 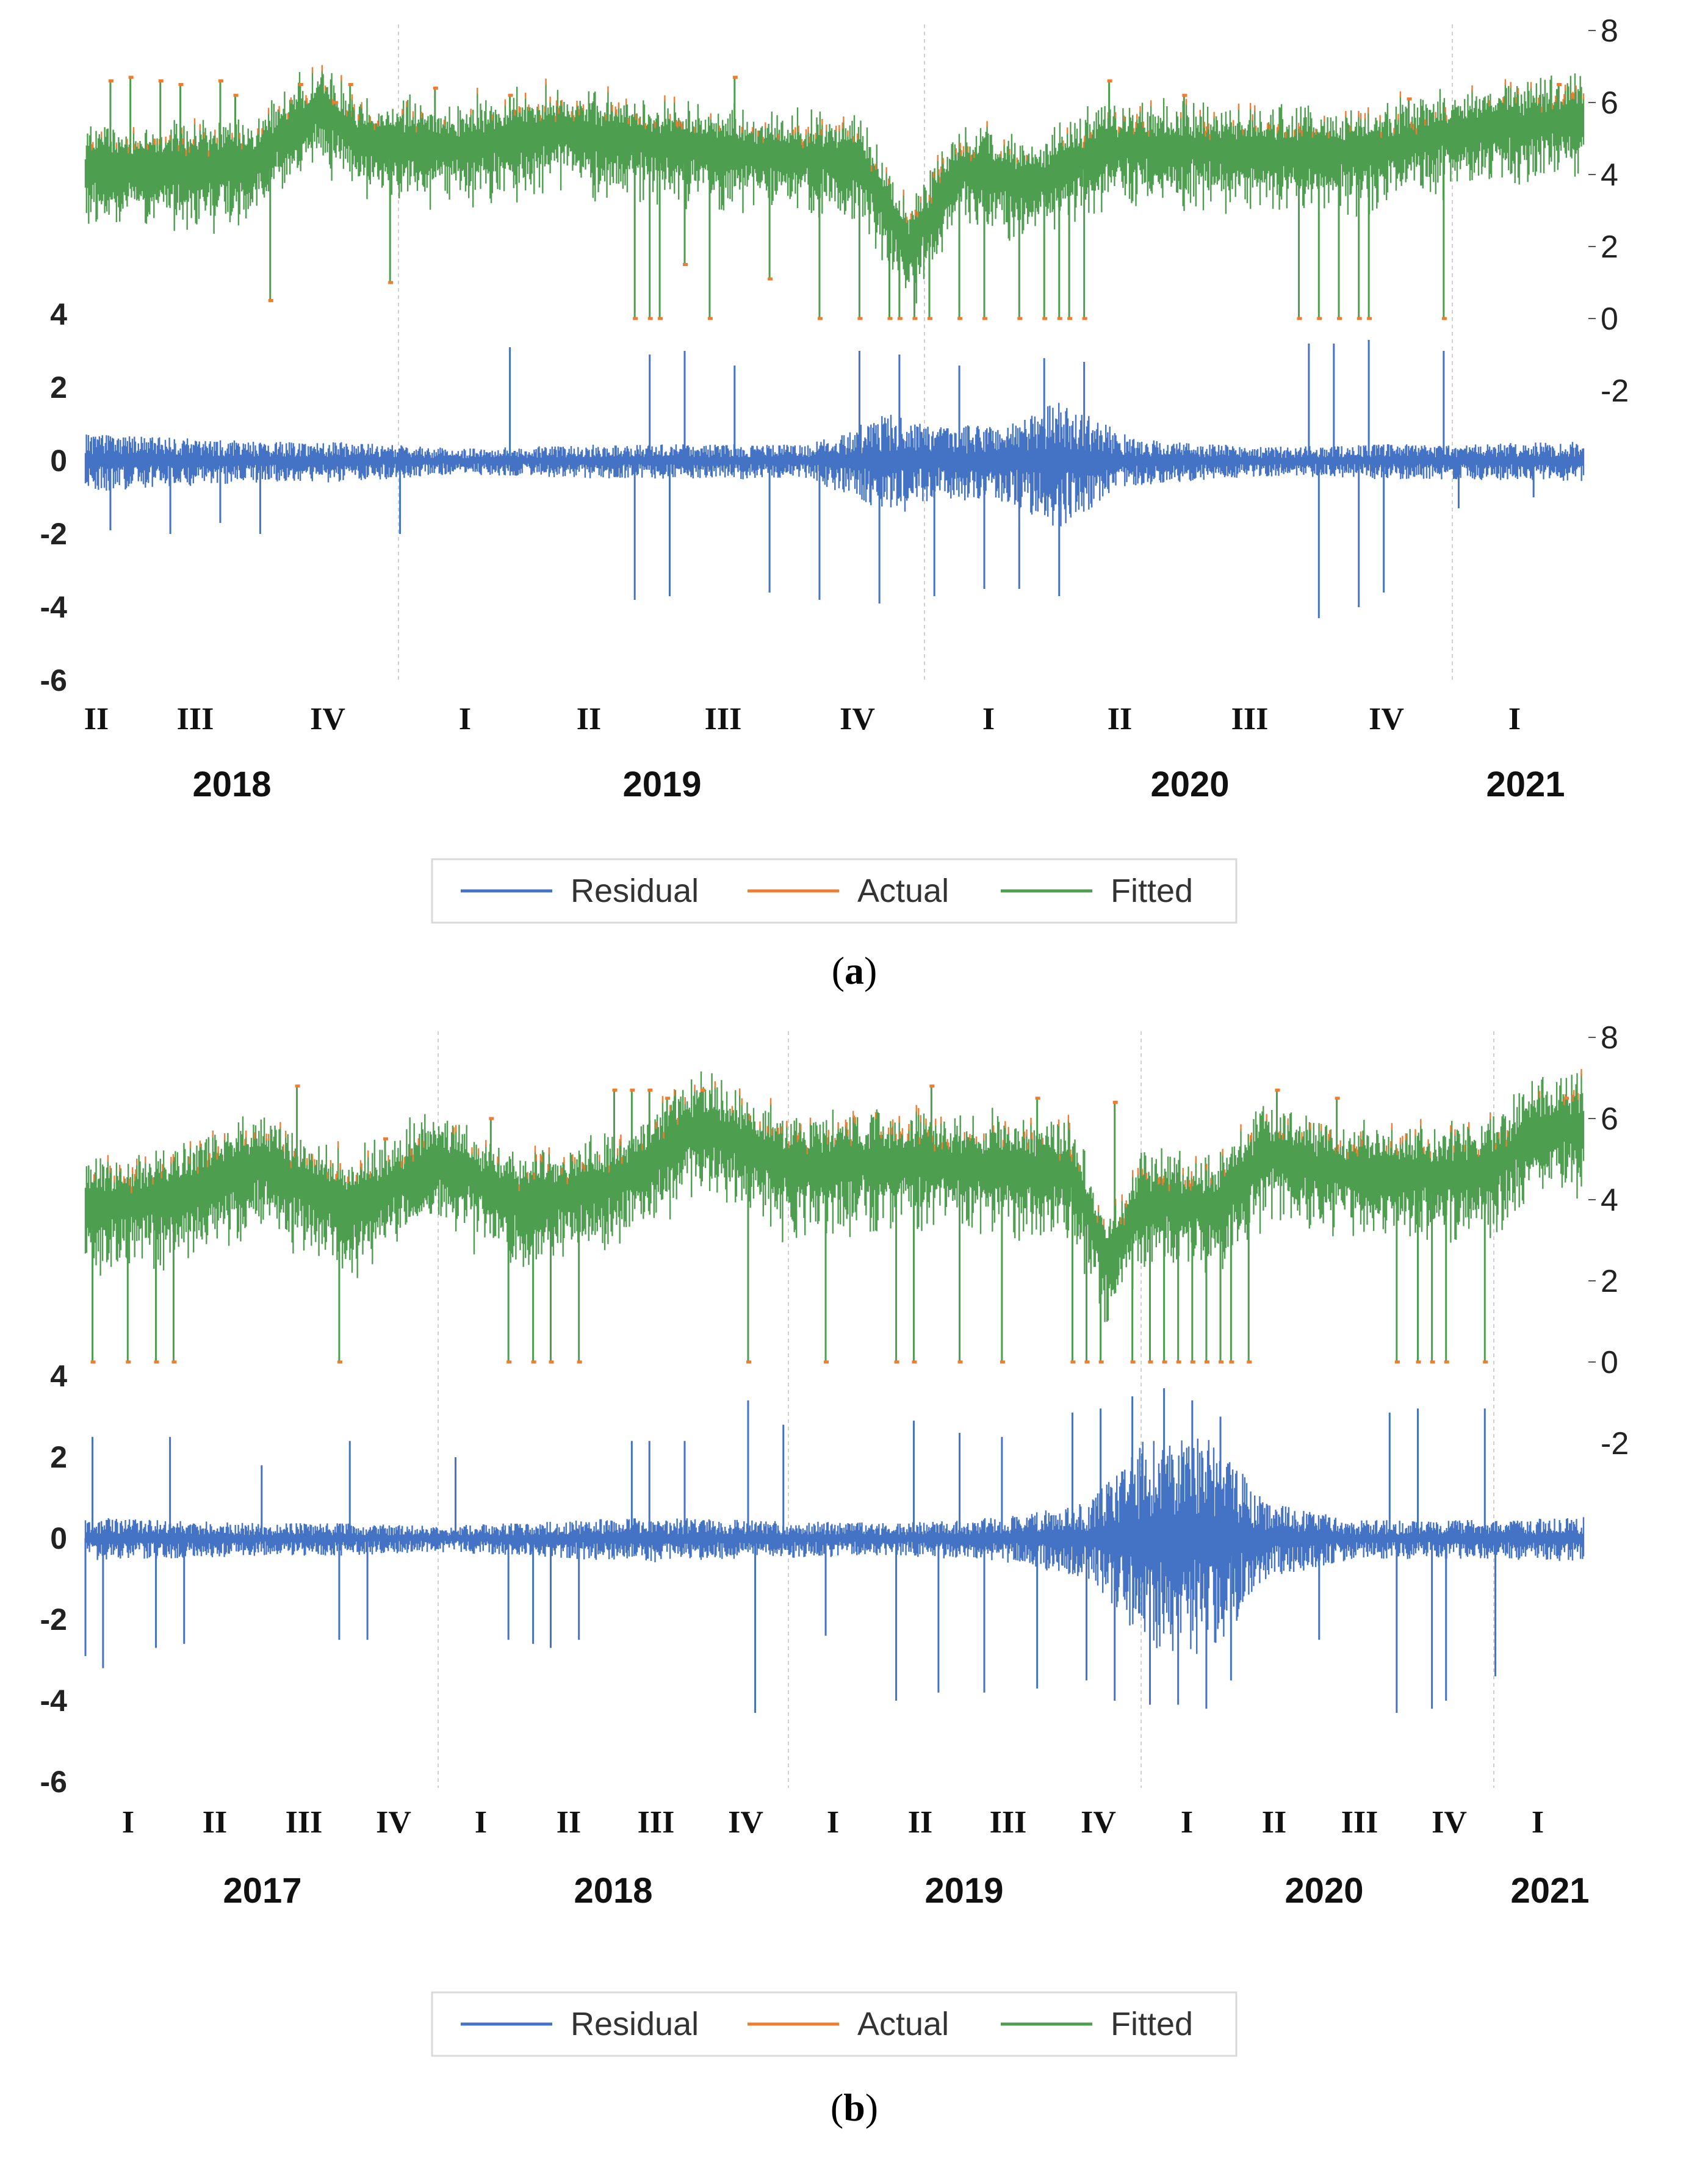 I want to click on panel-b-quarter-labels: I II III IV I II III IV I II III IV I II III IV I, so click(x=833, y=1822).